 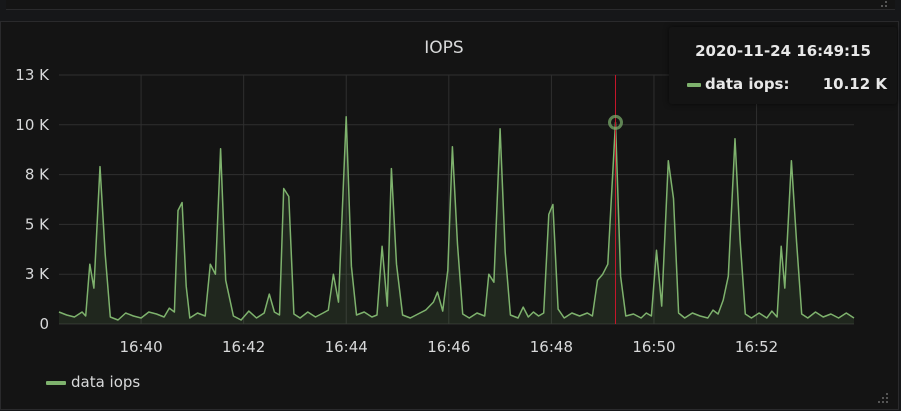 I want to click on panel-title: IOPS, so click(x=443, y=48).